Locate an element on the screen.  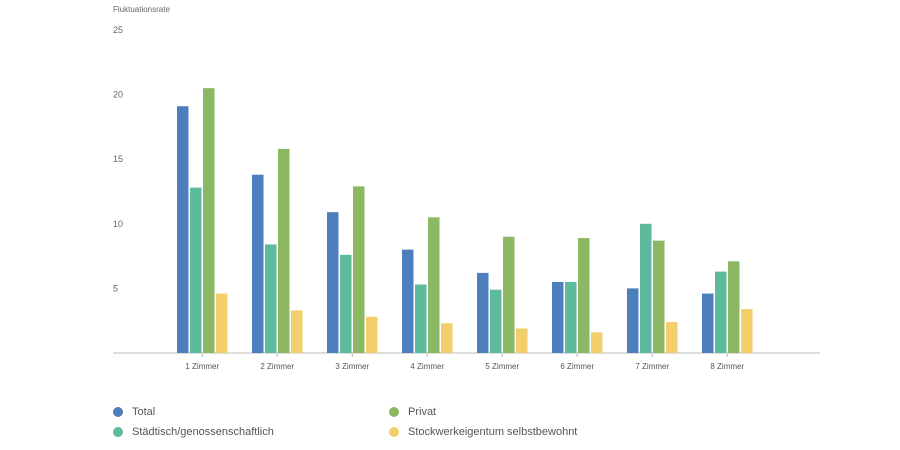
x-tick-label: 1 Zimmer is located at coordinates (202, 366).